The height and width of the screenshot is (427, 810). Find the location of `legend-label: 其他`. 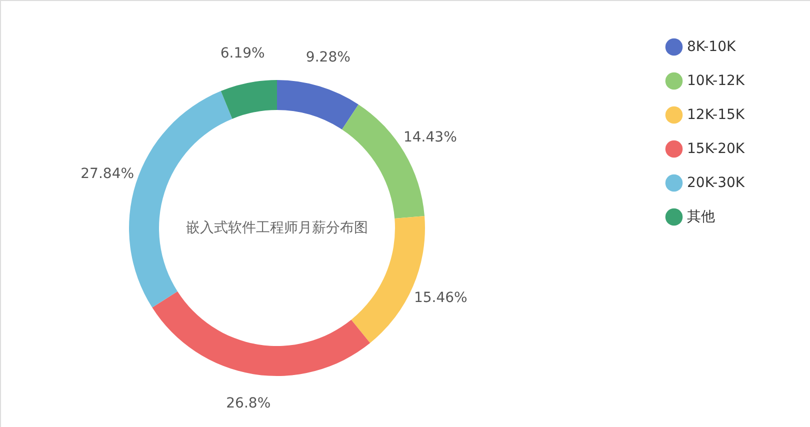

legend-label: 其他 is located at coordinates (701, 217).